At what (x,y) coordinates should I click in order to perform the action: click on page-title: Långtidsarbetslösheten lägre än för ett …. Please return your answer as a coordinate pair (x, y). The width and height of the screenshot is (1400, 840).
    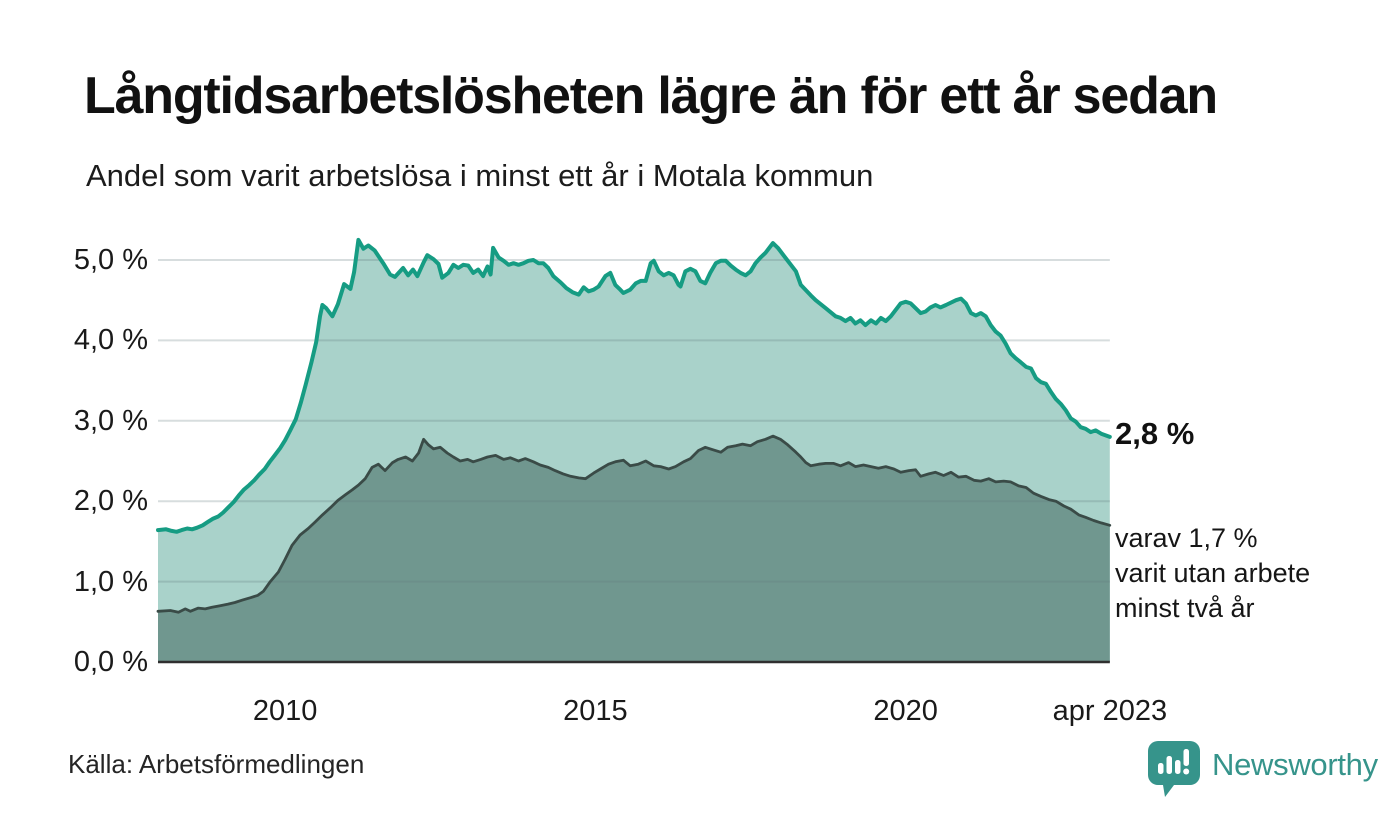
    Looking at the image, I should click on (651, 96).